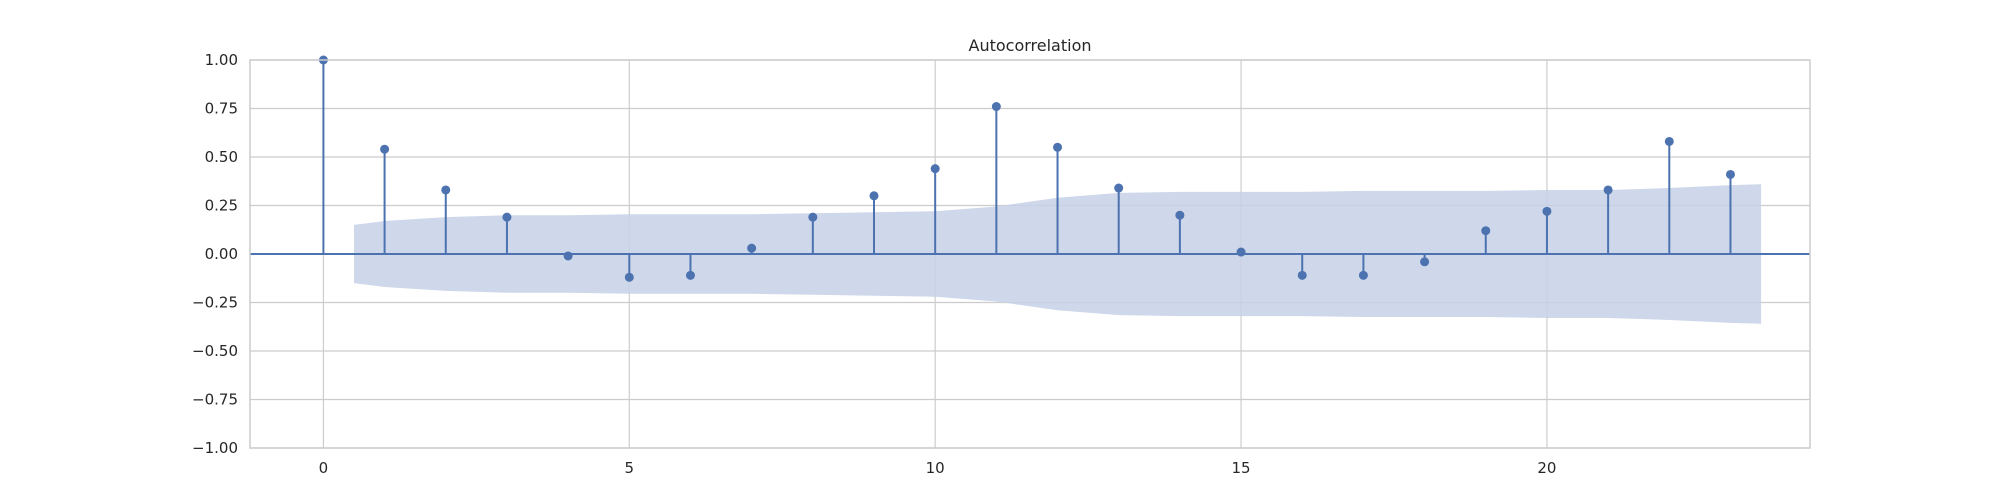 This screenshot has height=500, width=2000. What do you see at coordinates (1241, 468) in the screenshot?
I see `x-tick-label: 15` at bounding box center [1241, 468].